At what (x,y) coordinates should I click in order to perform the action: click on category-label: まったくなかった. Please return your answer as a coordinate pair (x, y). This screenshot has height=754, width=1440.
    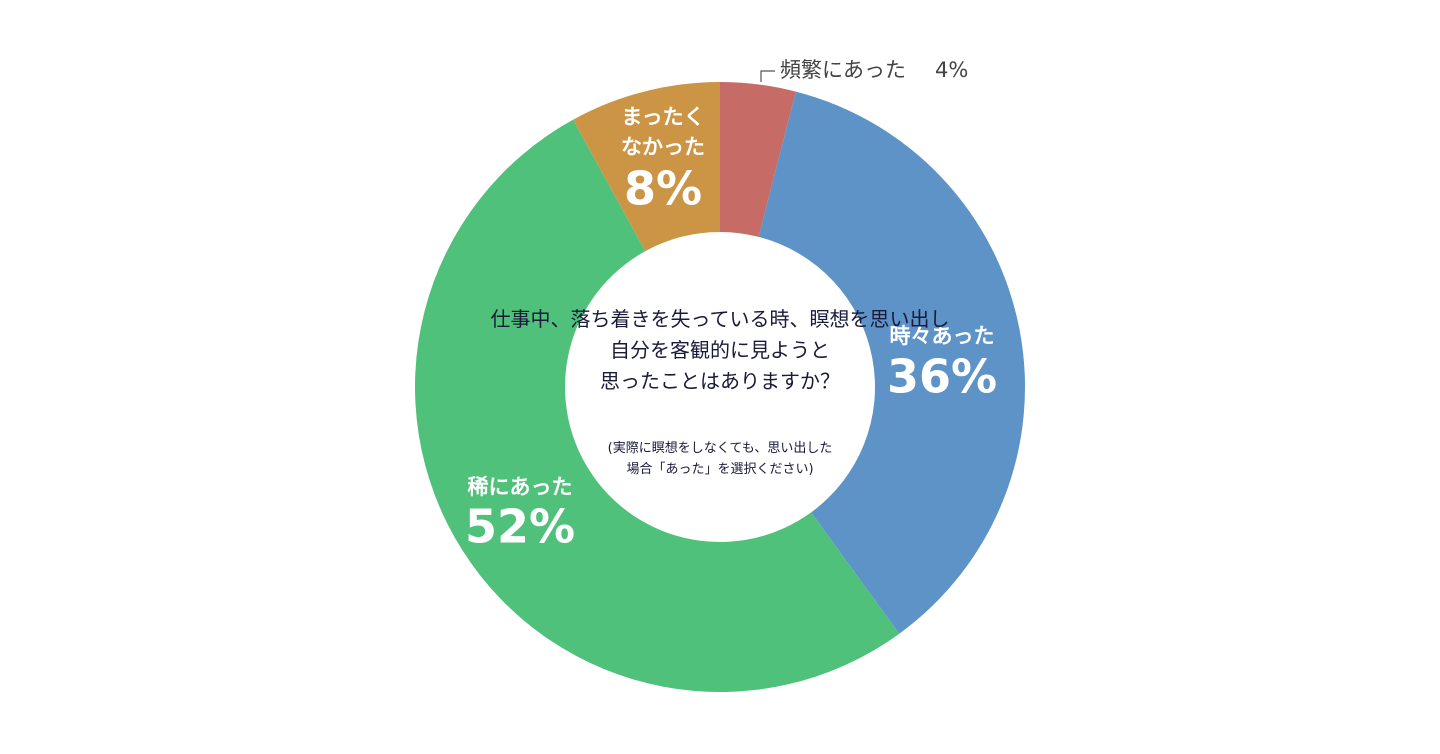
    Looking at the image, I should click on (663, 132).